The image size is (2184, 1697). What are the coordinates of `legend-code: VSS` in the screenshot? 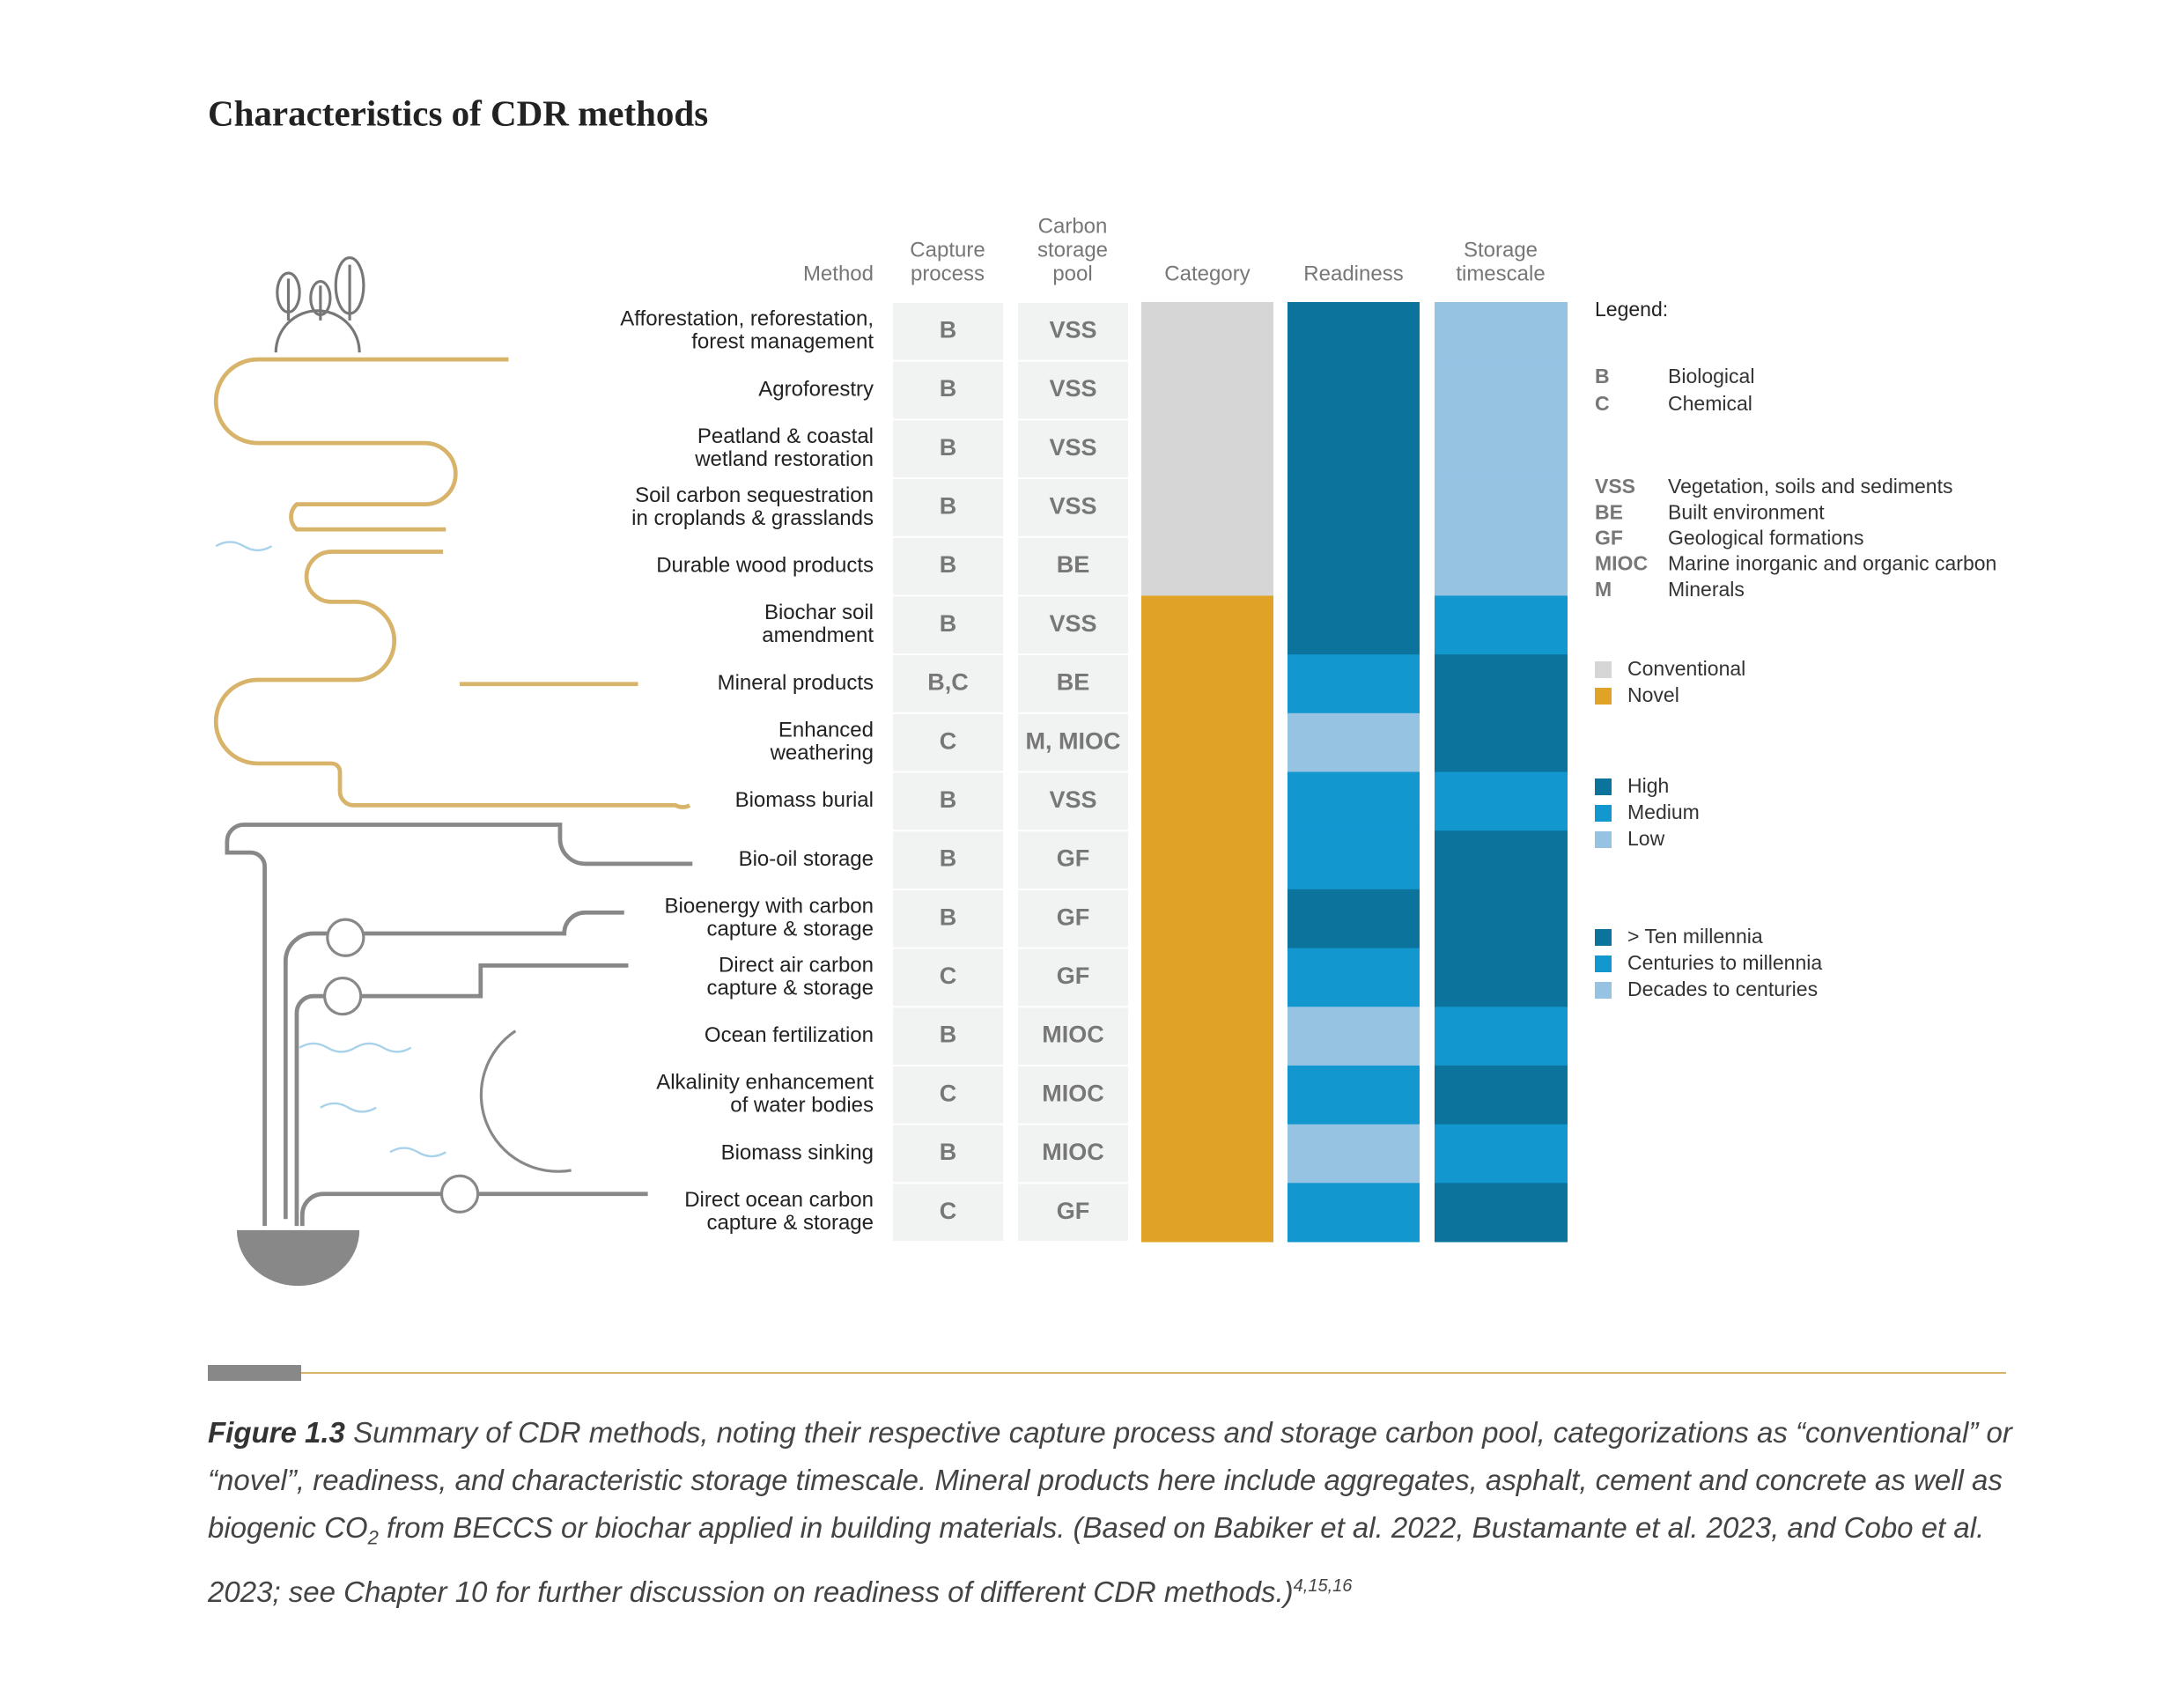 It's located at (1615, 486).